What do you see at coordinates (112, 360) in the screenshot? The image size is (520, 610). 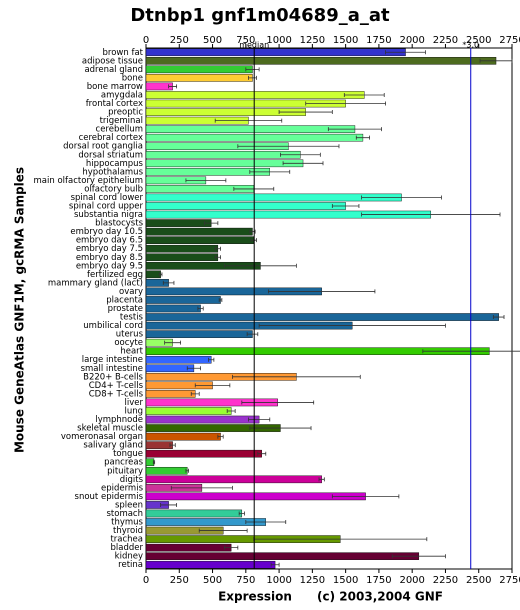 I see `category-label: large intestine` at bounding box center [112, 360].